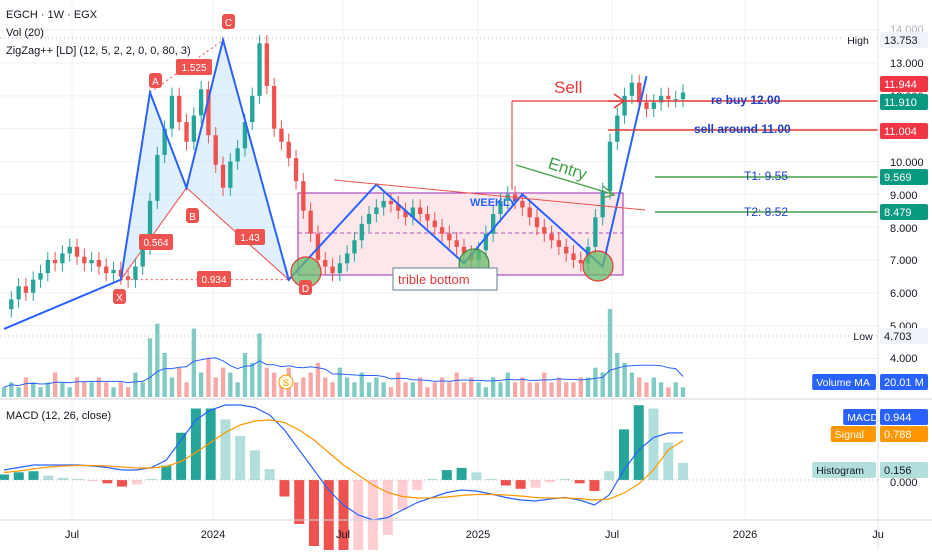  Describe the element at coordinates (474, 535) in the screenshot. I see `time-axis: Jul 2024 Jul 2025 Jul 2026 Ju` at that location.